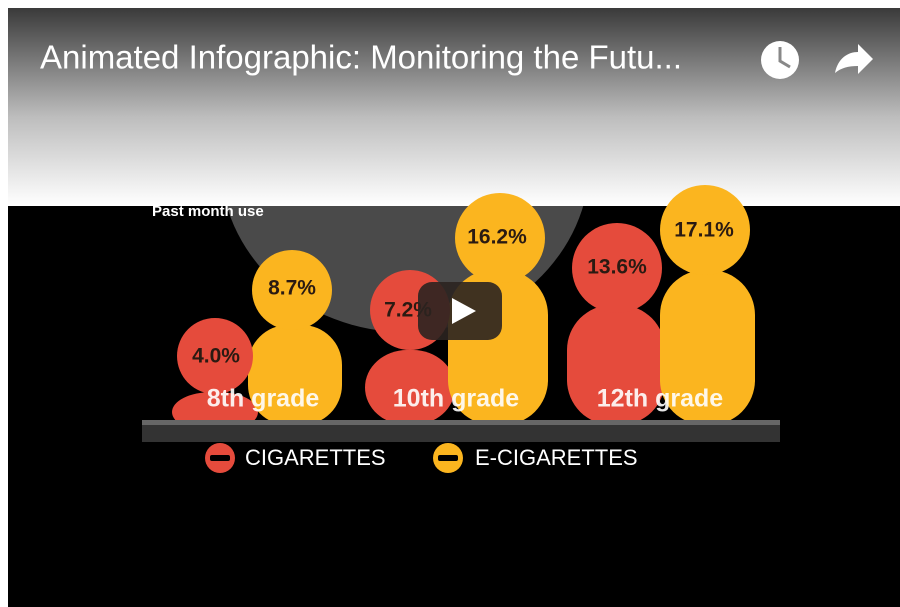  What do you see at coordinates (315, 457) in the screenshot?
I see `legend-label: CIGARETTES` at bounding box center [315, 457].